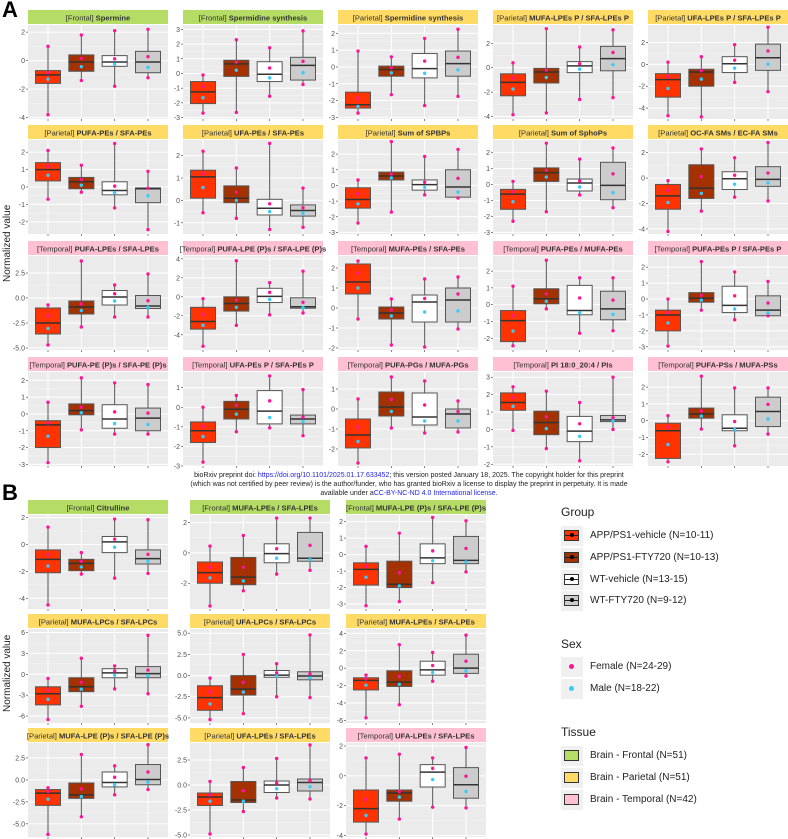 This screenshot has width=788, height=839. I want to click on facet-metric: PUFA-LPE (P)s / SFA-LPE (P)s, so click(271, 249).